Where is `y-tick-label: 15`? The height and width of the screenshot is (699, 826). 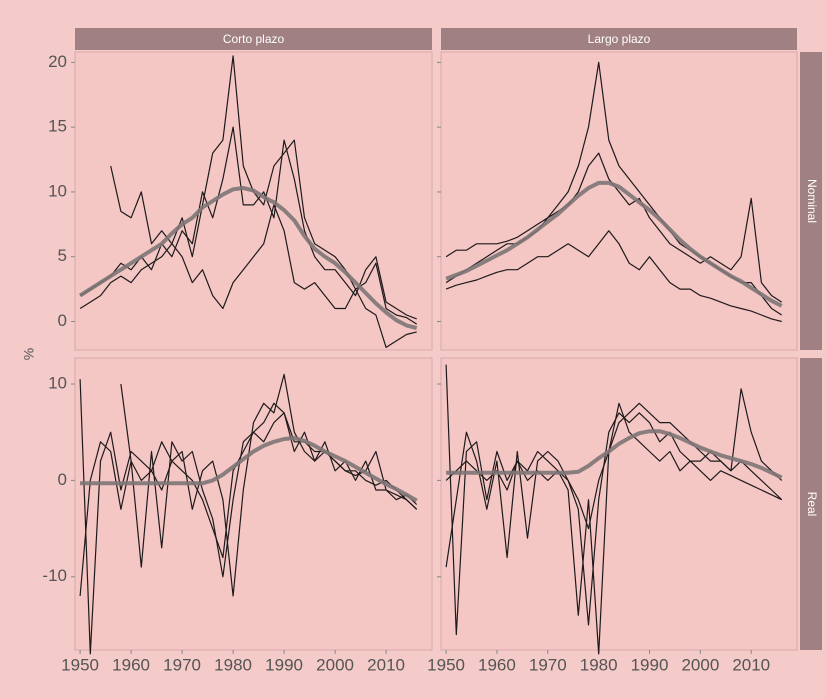
y-tick-label: 15 is located at coordinates (57, 126).